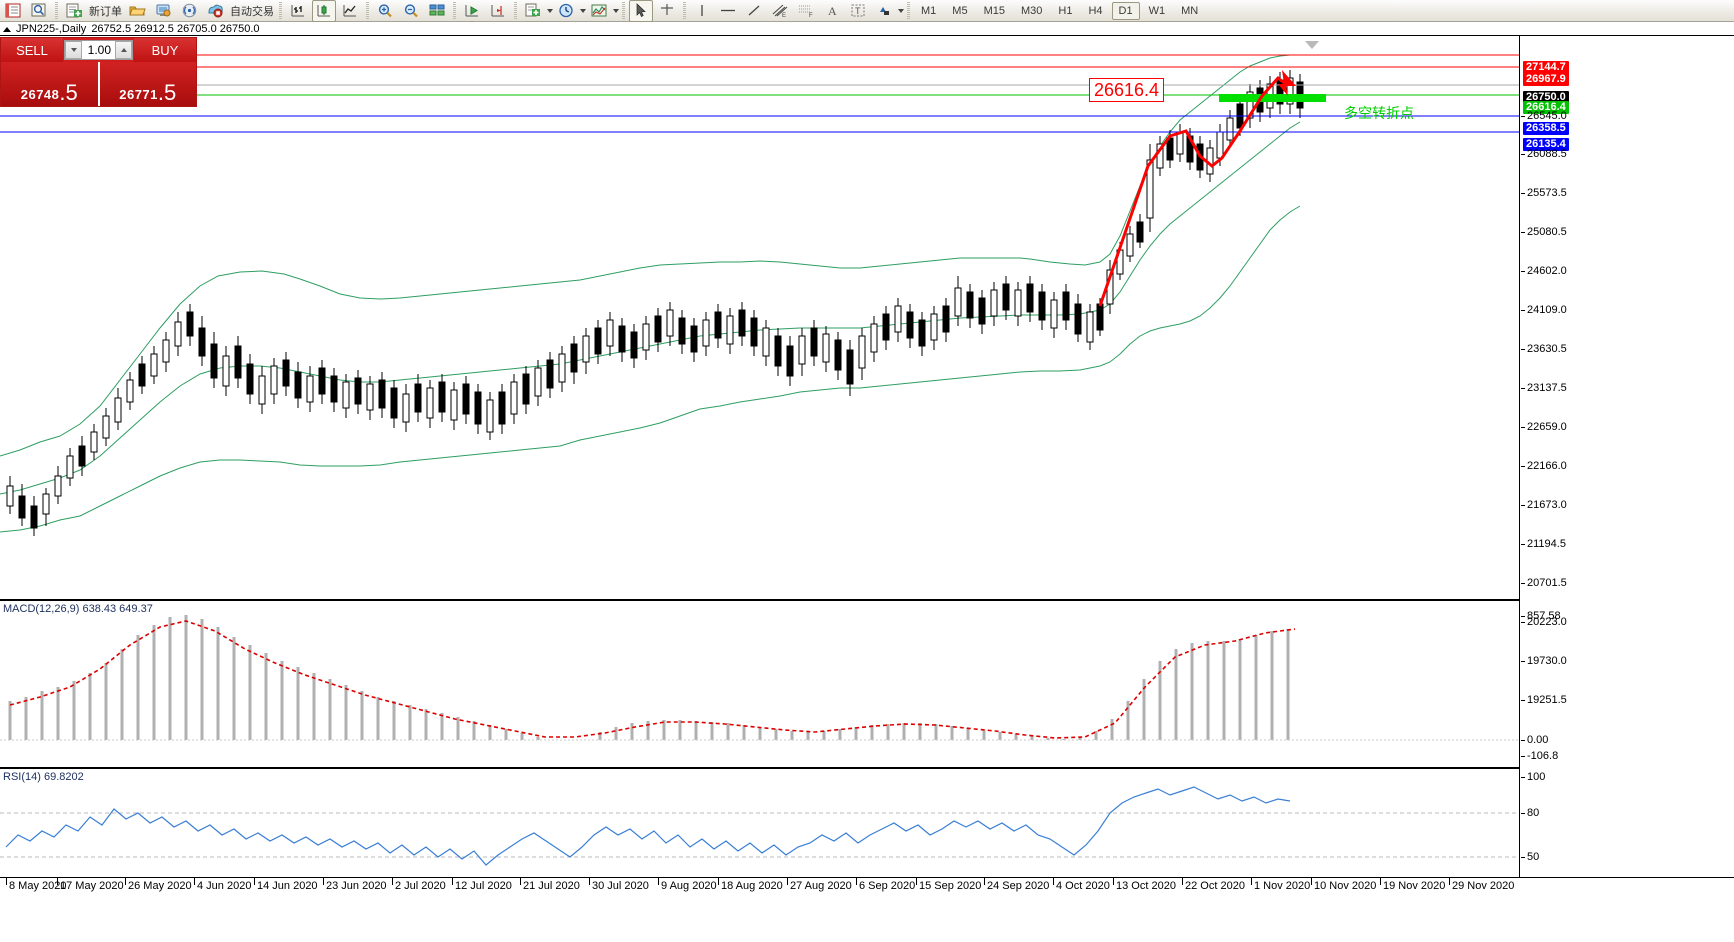 The height and width of the screenshot is (942, 1734). I want to click on buy-price: 26771 .5, so click(146, 84).